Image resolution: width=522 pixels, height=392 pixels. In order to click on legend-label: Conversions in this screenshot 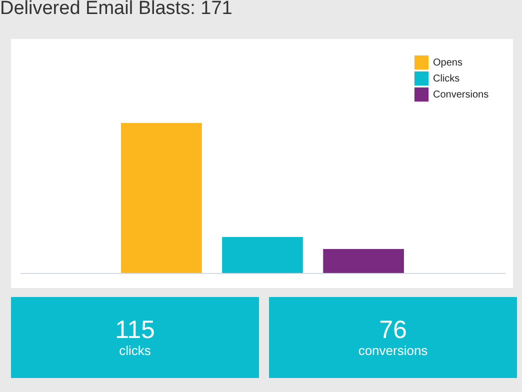, I will do `click(461, 95)`.